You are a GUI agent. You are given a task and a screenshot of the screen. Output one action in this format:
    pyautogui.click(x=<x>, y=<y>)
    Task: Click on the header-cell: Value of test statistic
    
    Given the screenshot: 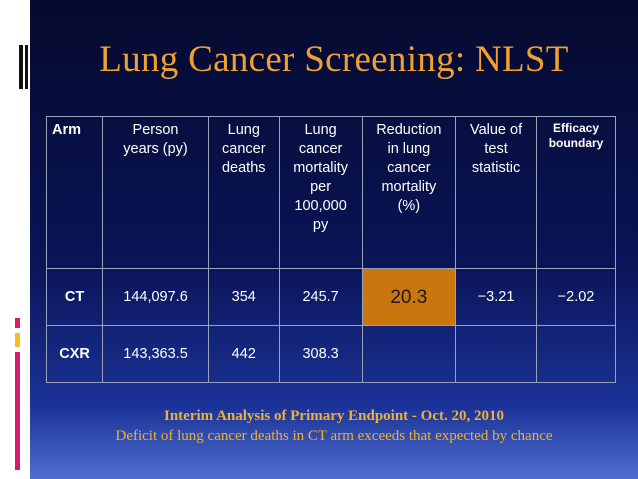 What is the action you would take?
    pyautogui.click(x=496, y=192)
    